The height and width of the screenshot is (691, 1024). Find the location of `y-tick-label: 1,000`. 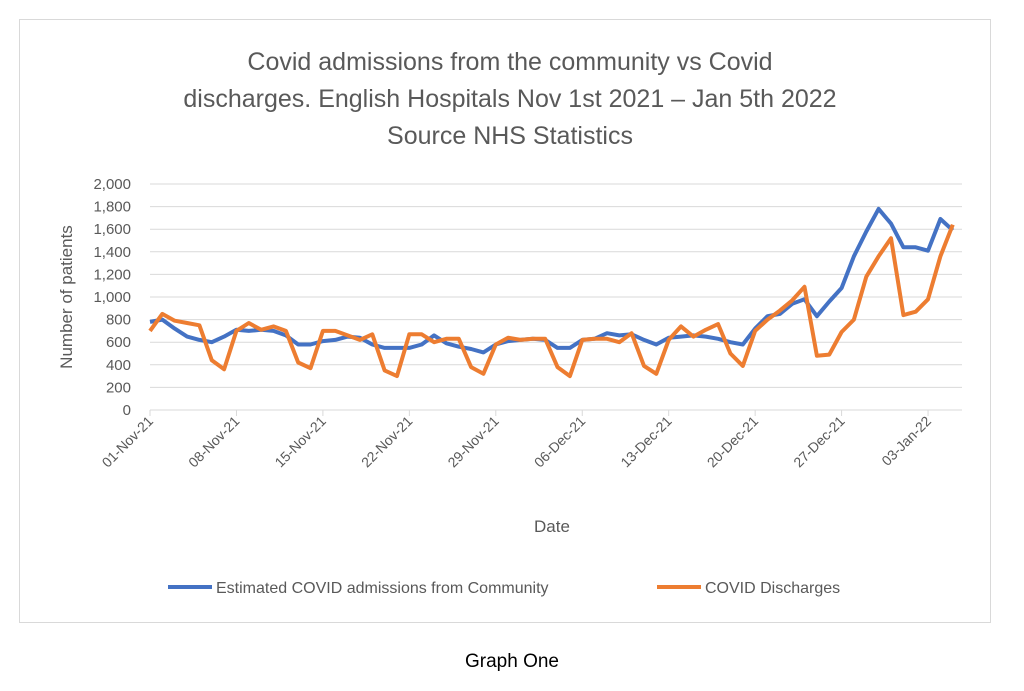

y-tick-label: 1,000 is located at coordinates (112, 297).